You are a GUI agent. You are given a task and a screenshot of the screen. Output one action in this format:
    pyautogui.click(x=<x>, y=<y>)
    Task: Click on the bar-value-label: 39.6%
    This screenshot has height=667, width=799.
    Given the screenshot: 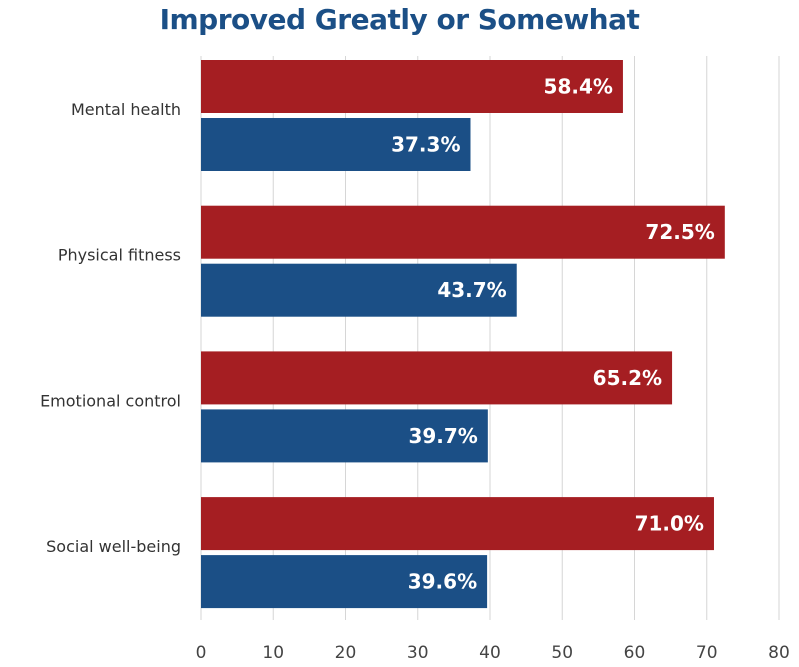 What is the action you would take?
    pyautogui.click(x=442, y=582)
    